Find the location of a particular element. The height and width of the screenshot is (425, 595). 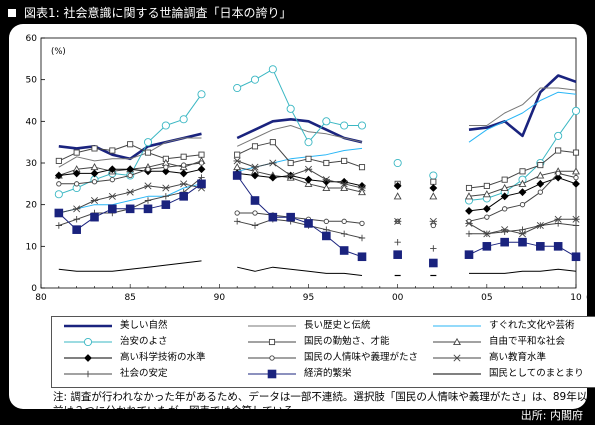

legend-swatch is located at coordinates (272, 374).